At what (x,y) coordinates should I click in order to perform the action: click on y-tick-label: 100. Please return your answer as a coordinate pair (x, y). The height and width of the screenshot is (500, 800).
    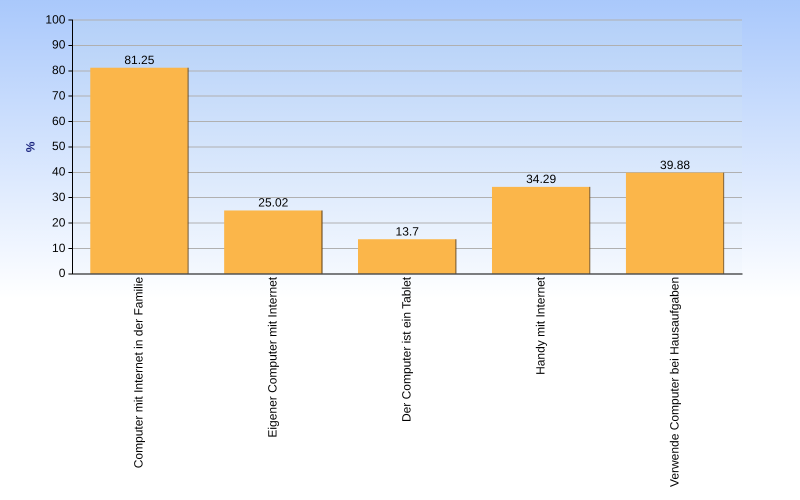
    Looking at the image, I should click on (55, 19).